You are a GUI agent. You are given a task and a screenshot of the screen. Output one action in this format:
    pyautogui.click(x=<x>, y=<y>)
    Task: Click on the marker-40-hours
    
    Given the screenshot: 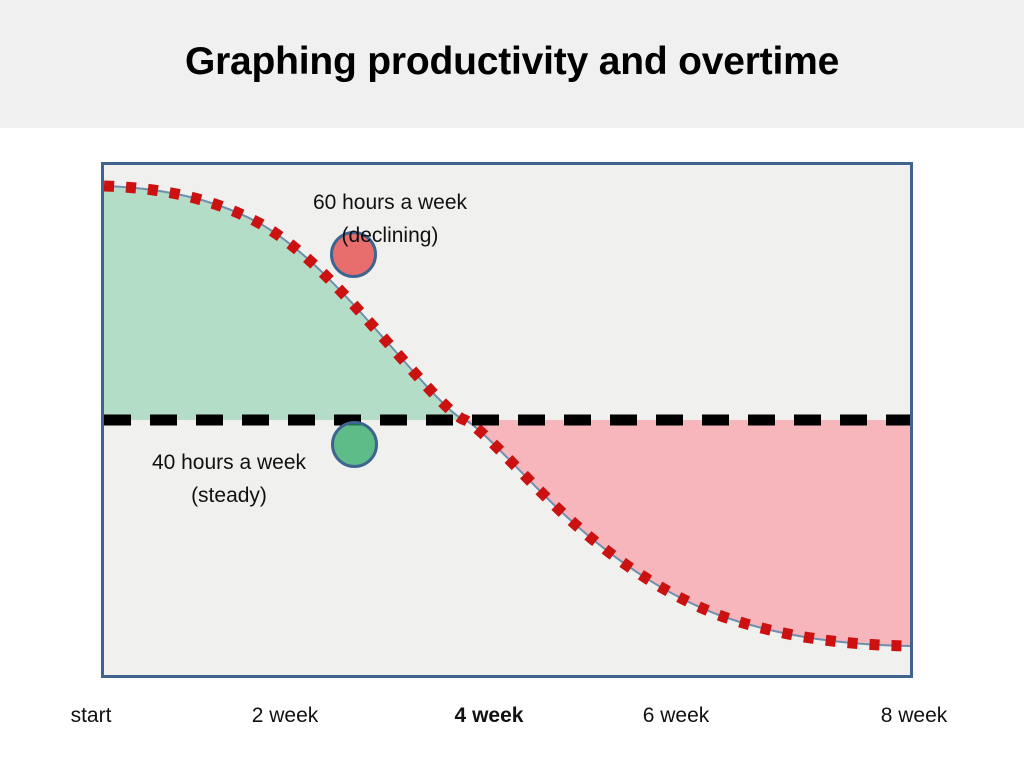 What is the action you would take?
    pyautogui.click(x=354, y=444)
    